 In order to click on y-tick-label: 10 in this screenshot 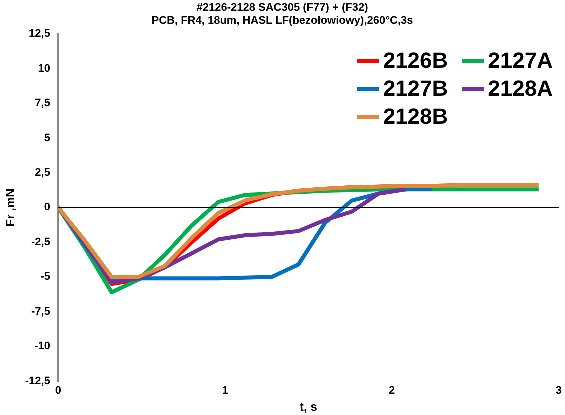, I will do `click(44, 68)`.